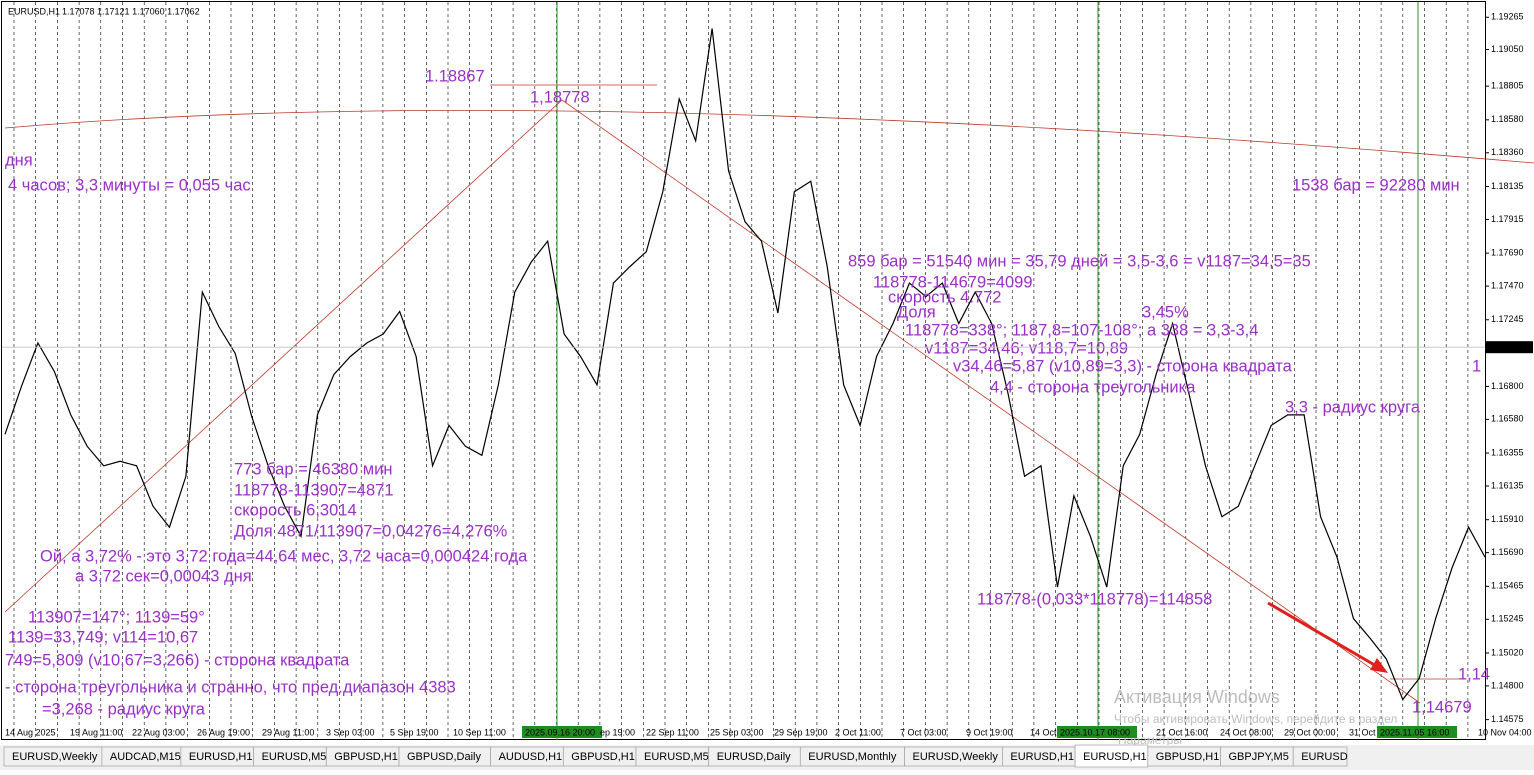 The height and width of the screenshot is (775, 1534). What do you see at coordinates (1507, 685) in the screenshot?
I see `y-tick-label: 1.14800` at bounding box center [1507, 685].